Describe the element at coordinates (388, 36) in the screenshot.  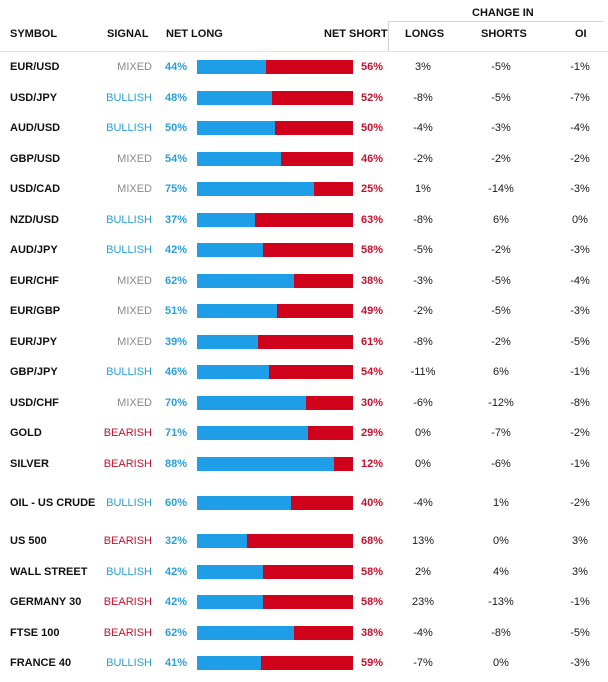
I see `column-divider` at that location.